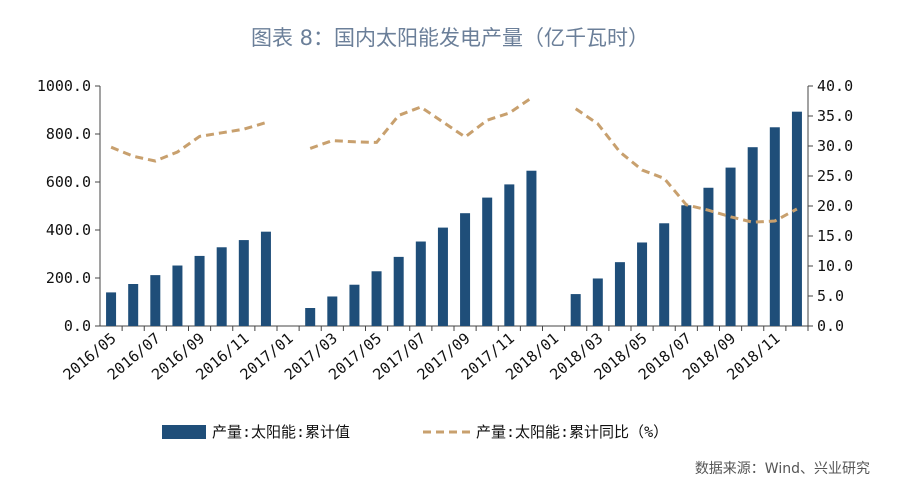 The image size is (900, 489). What do you see at coordinates (835, 146) in the screenshot?
I see `right-y-tick-label: 30.0` at bounding box center [835, 146].